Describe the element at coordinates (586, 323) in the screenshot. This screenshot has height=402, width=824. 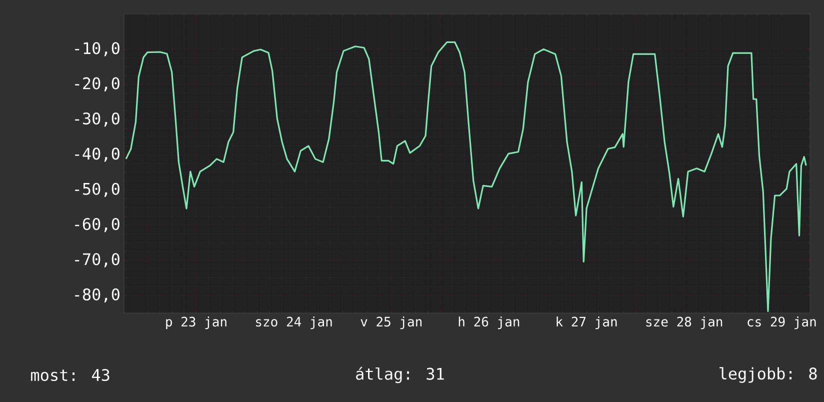
I see `x-tick-label: k 27 jan` at that location.